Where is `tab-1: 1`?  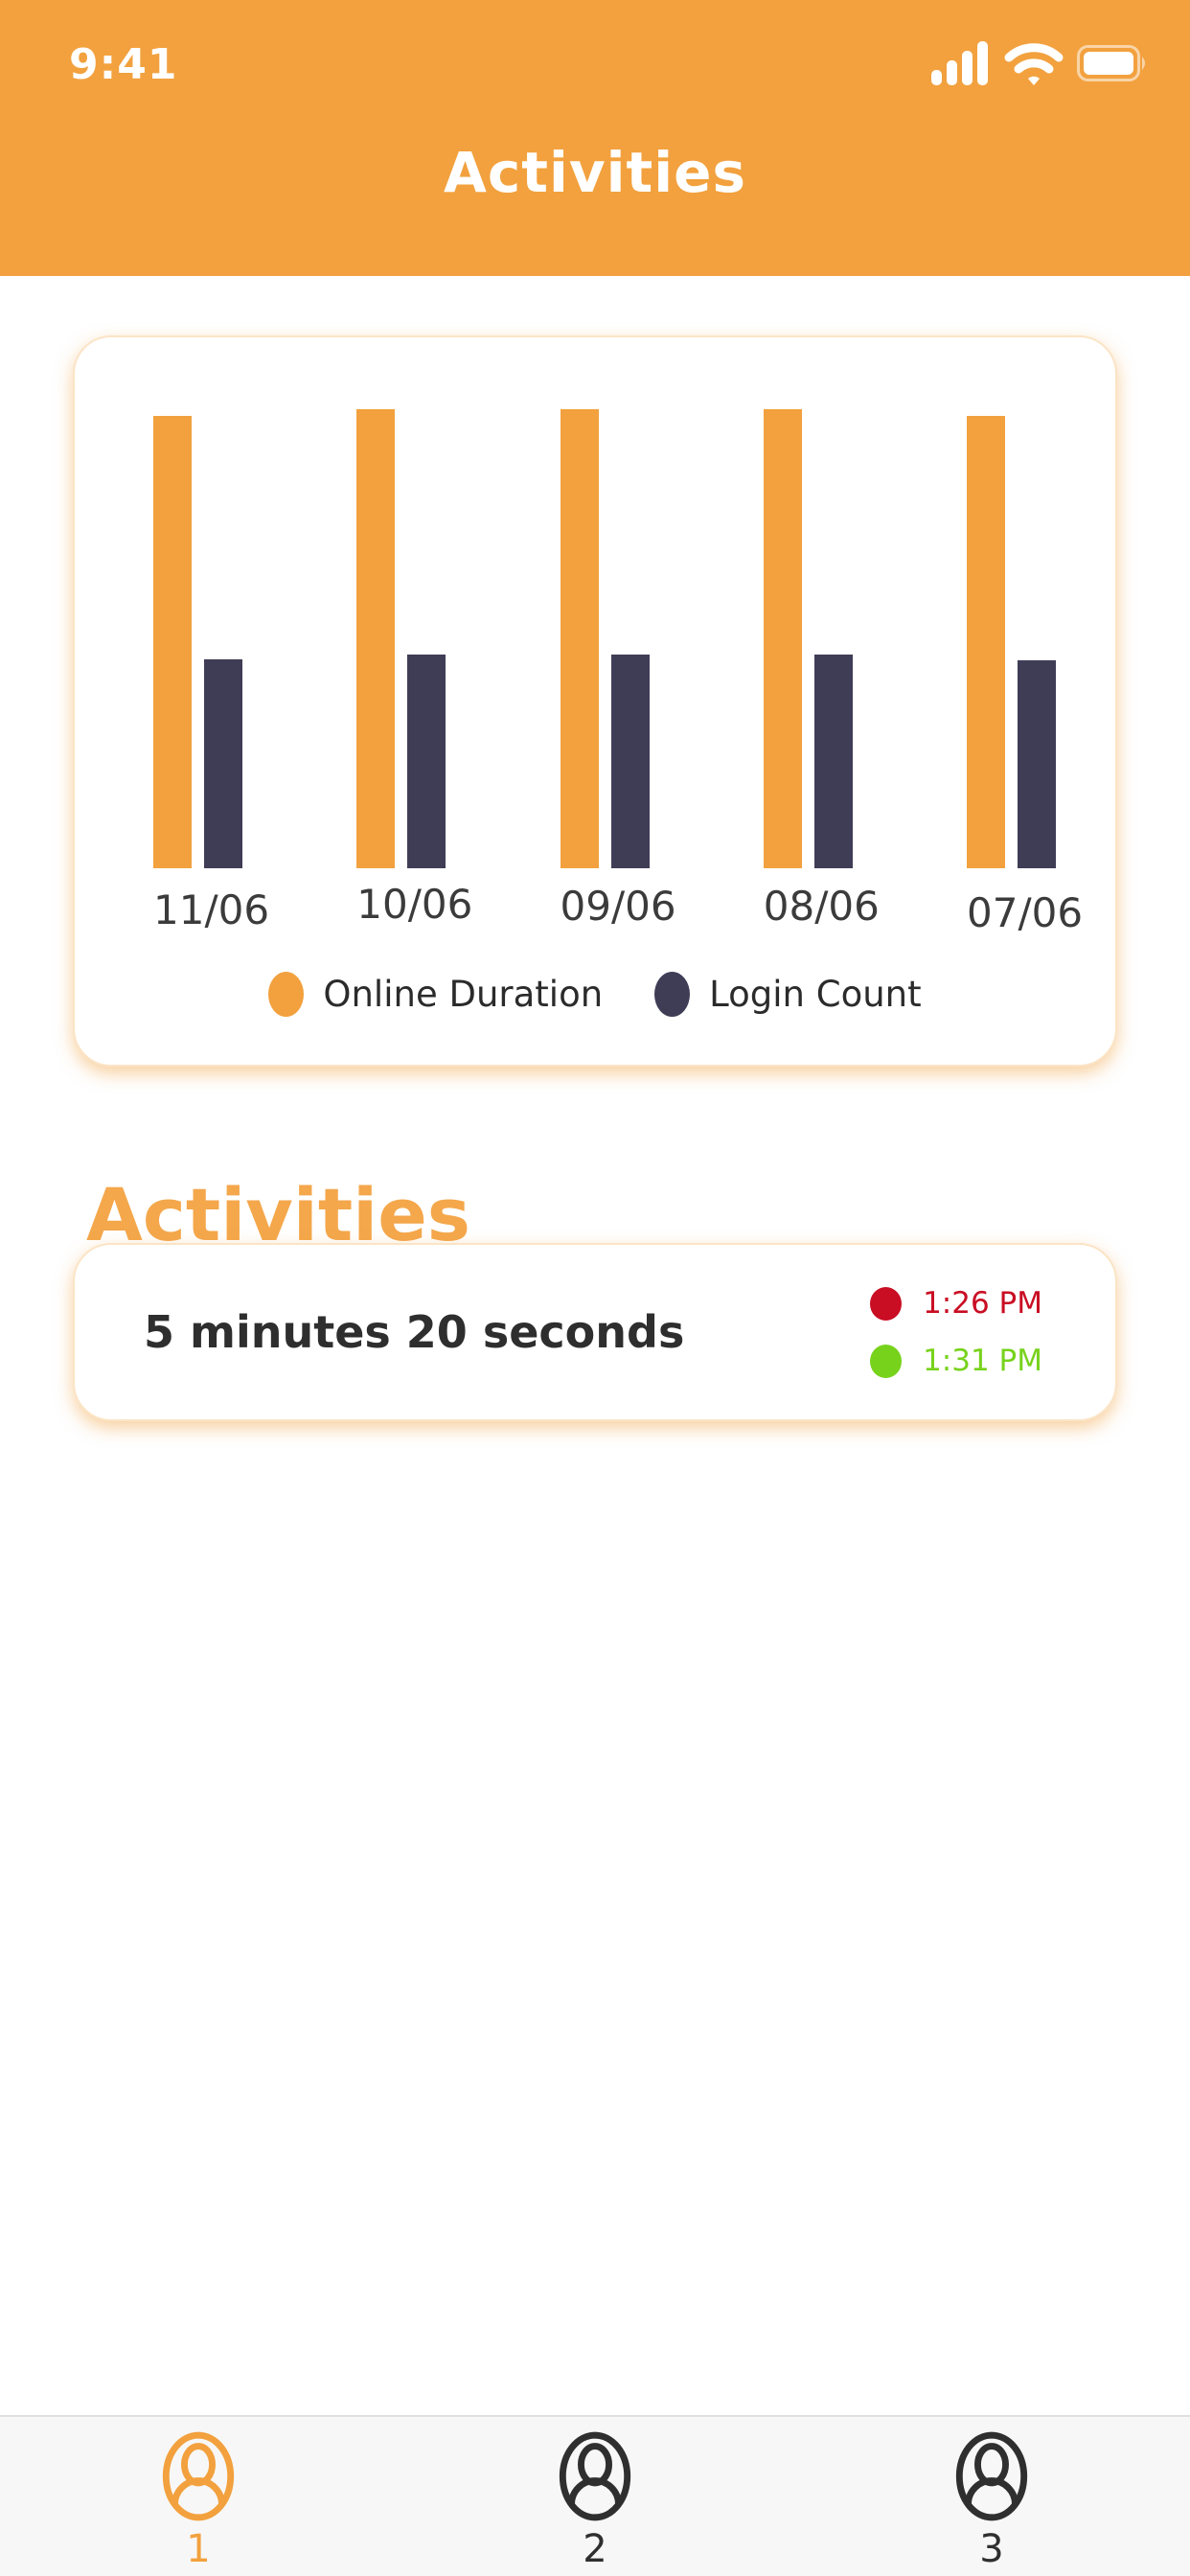 tab-1: 1 is located at coordinates (199, 2496).